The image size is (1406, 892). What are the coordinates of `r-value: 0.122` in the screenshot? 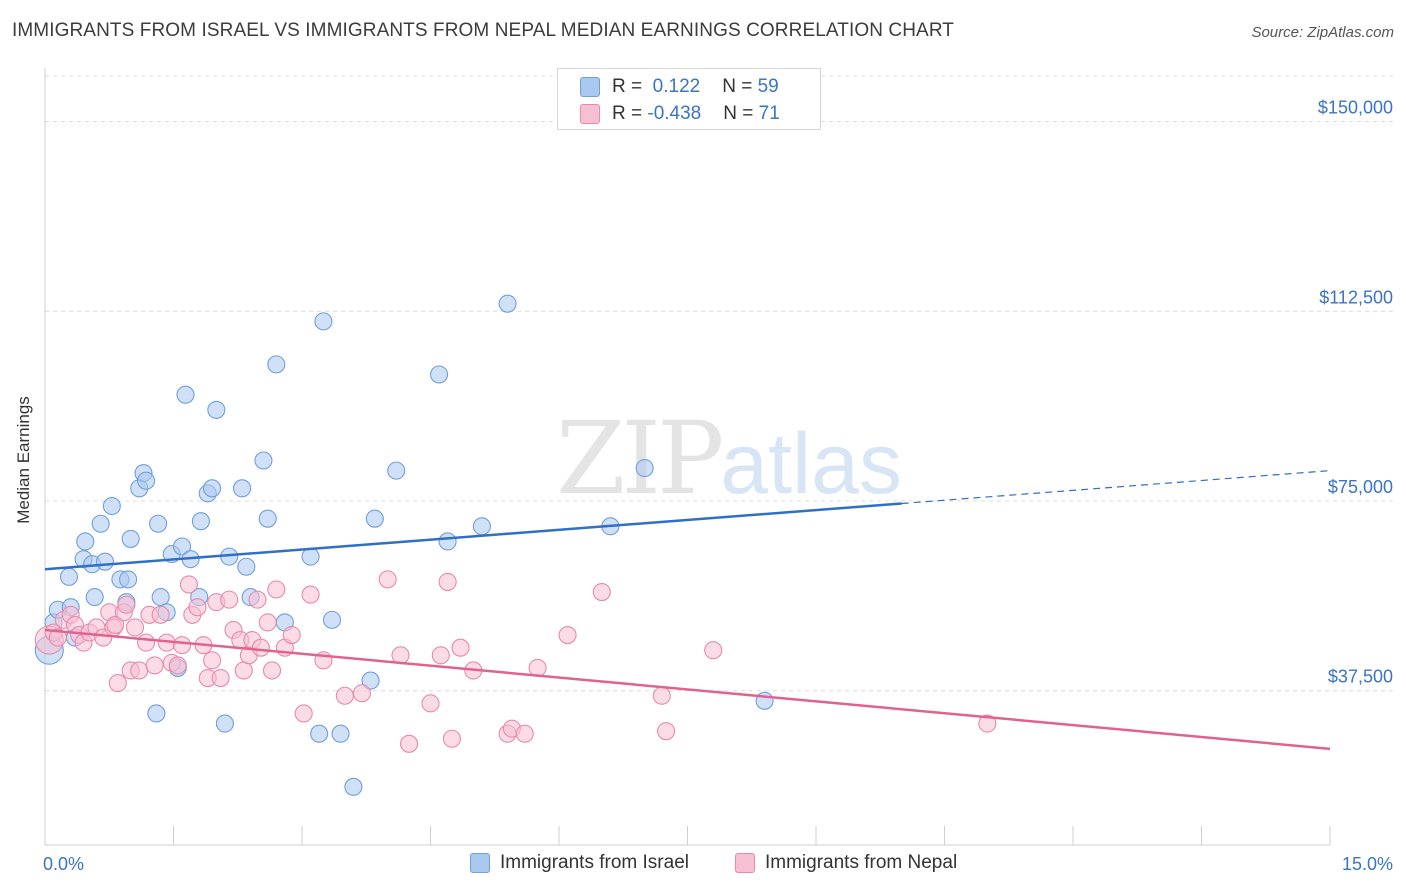 It's located at (674, 86).